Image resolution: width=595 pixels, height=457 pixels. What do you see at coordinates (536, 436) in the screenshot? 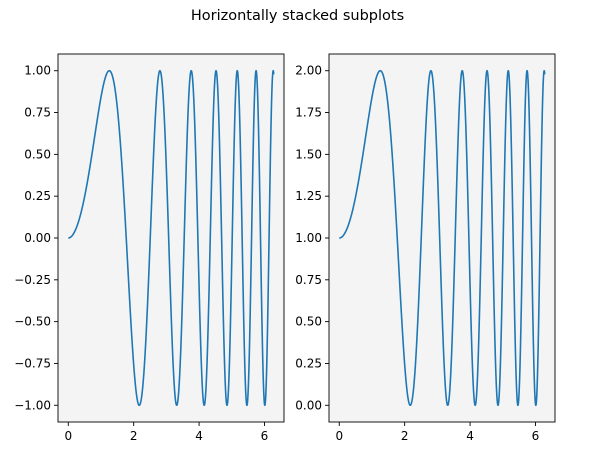
I see `right-xtick-label: 6` at bounding box center [536, 436].